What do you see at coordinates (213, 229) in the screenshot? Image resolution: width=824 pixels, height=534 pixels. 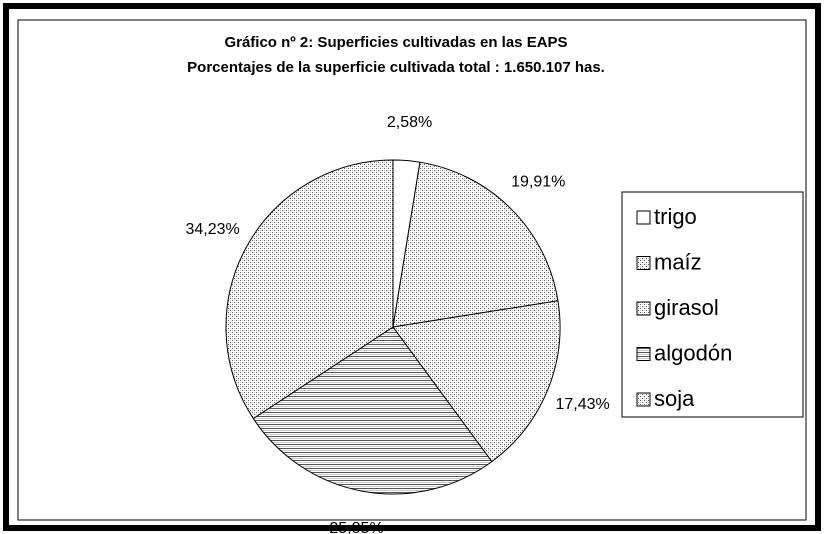 I see `data-label: 34,23%` at bounding box center [213, 229].